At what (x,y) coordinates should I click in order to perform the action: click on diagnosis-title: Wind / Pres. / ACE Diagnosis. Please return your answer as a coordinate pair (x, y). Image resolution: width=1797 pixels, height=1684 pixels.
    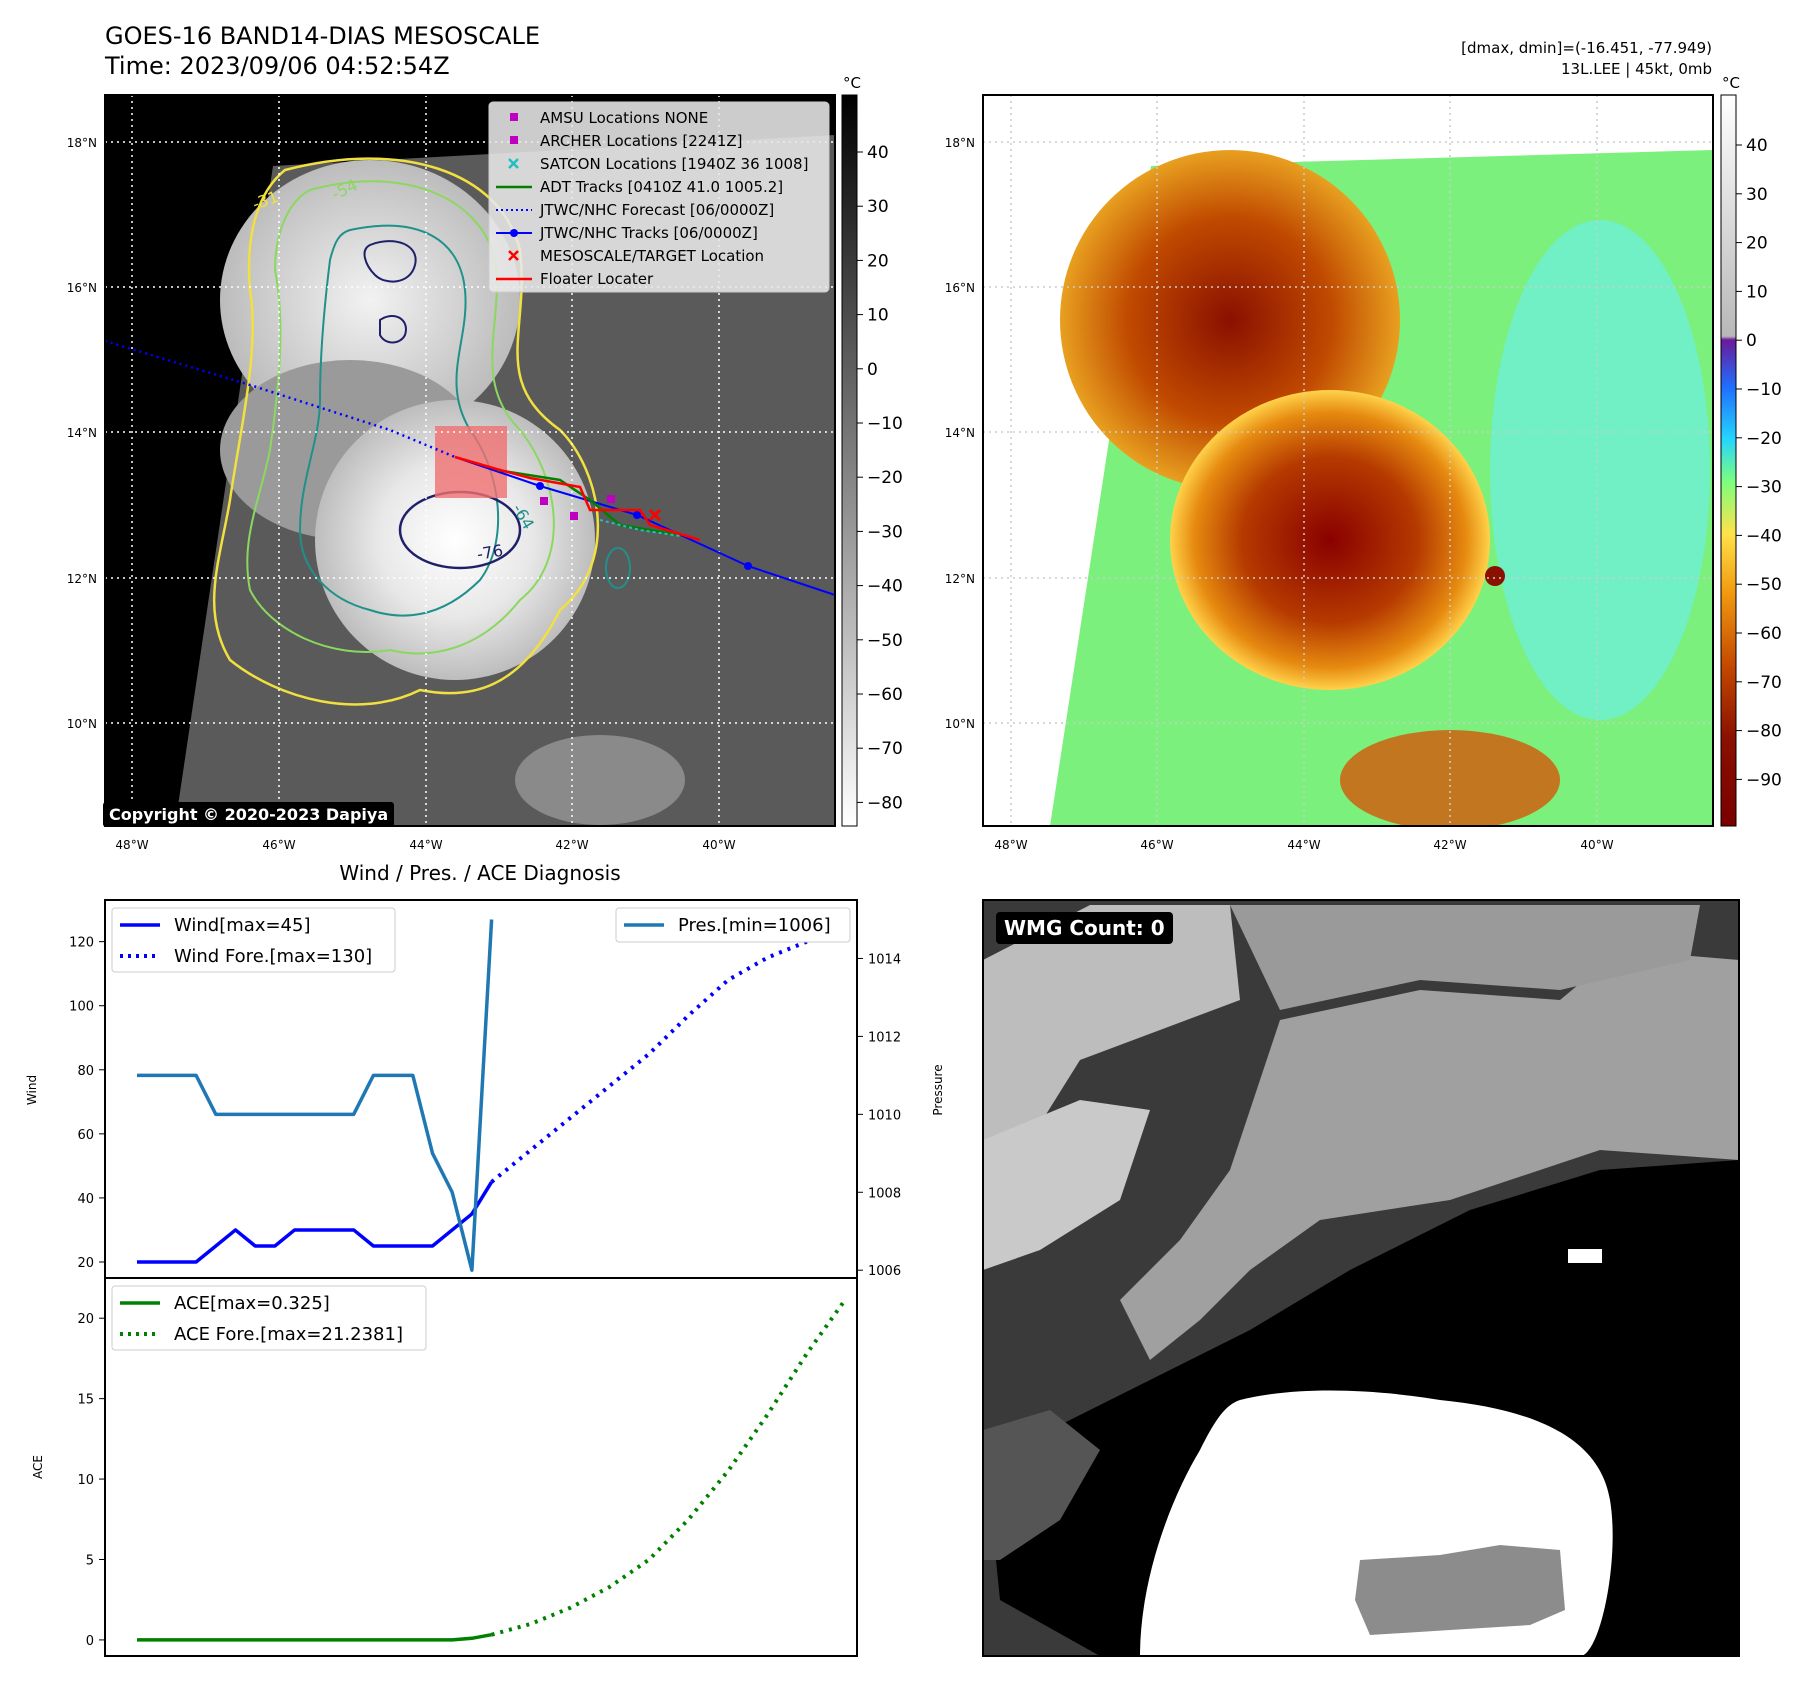
    Looking at the image, I should click on (479, 873).